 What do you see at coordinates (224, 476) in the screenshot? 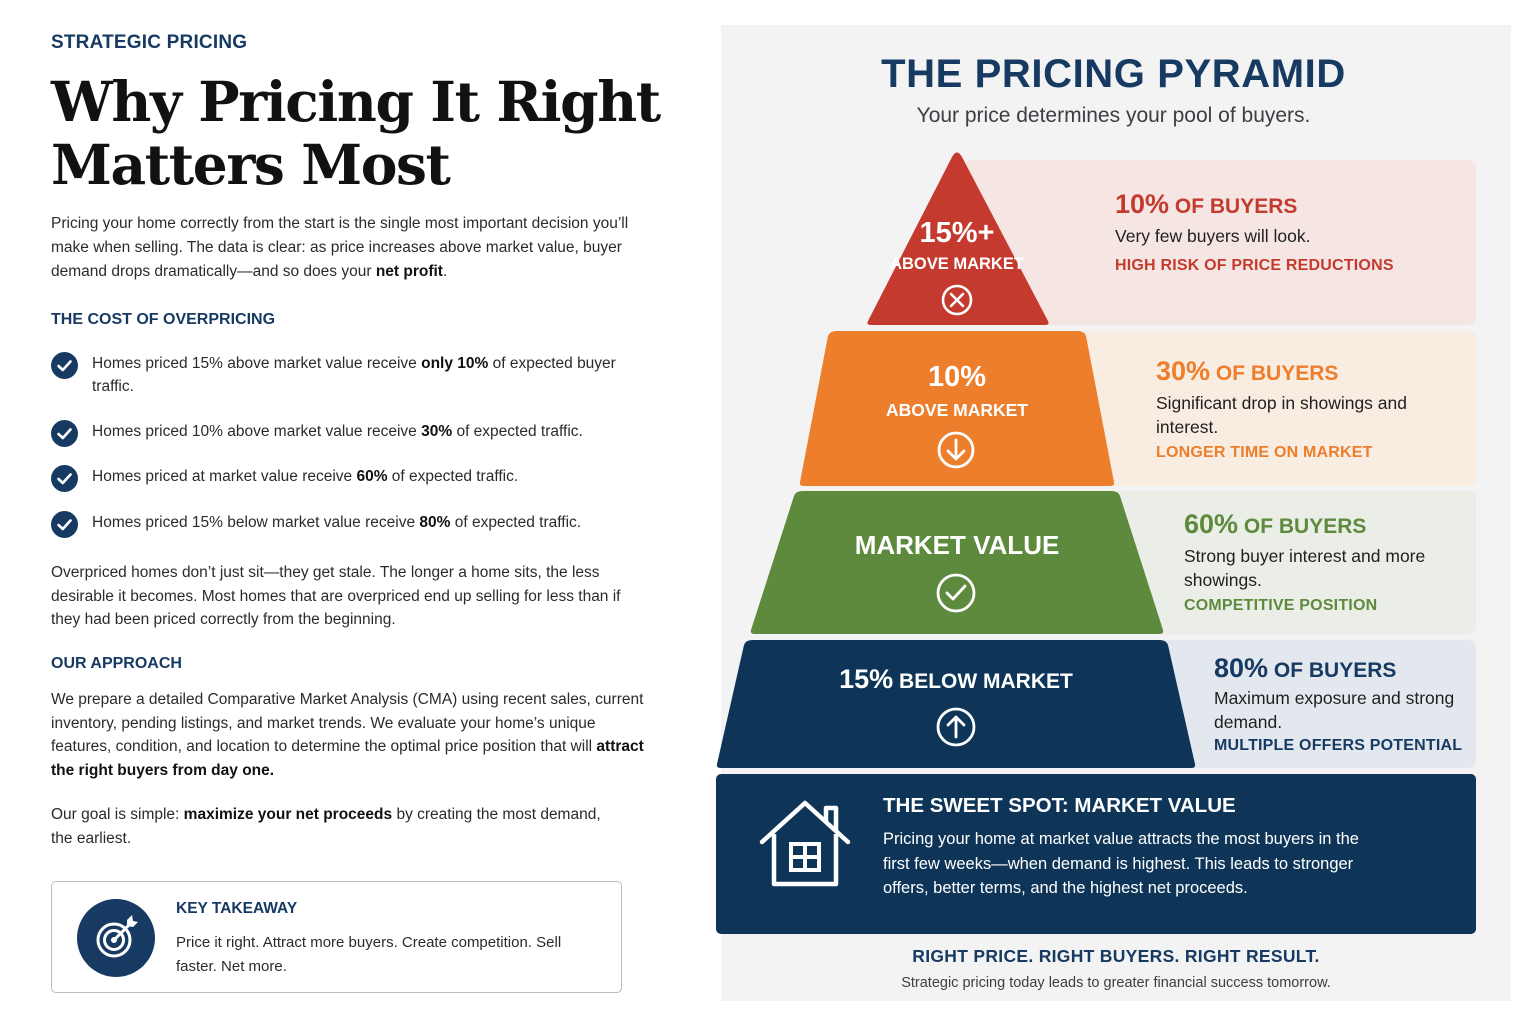
I see `check-text-part: Homes priced at market value receive` at bounding box center [224, 476].